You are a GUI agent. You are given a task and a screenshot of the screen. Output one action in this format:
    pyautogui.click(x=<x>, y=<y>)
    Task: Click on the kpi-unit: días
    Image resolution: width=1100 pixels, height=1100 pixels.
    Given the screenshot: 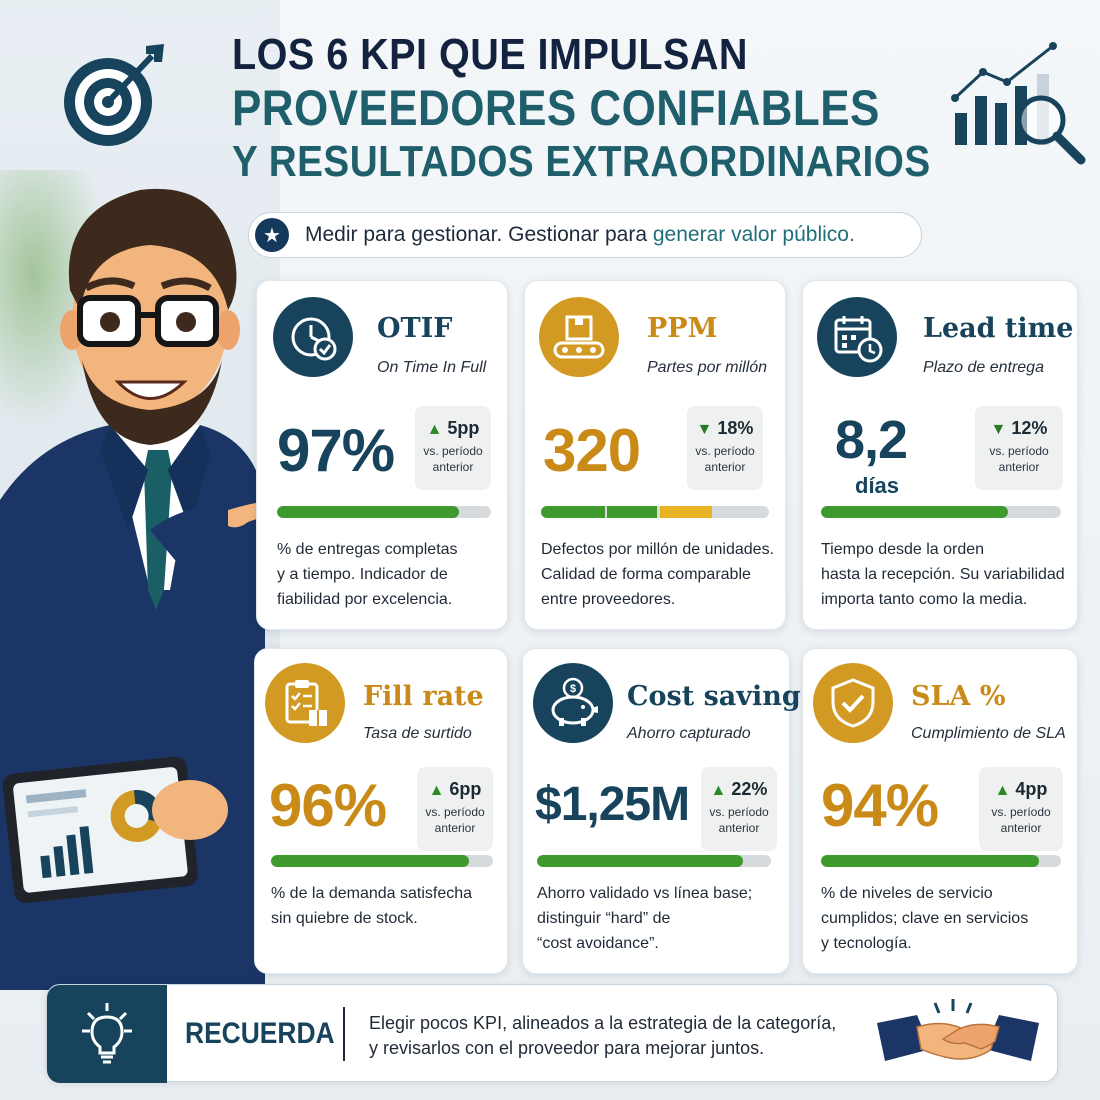 What is the action you would take?
    pyautogui.click(x=877, y=485)
    